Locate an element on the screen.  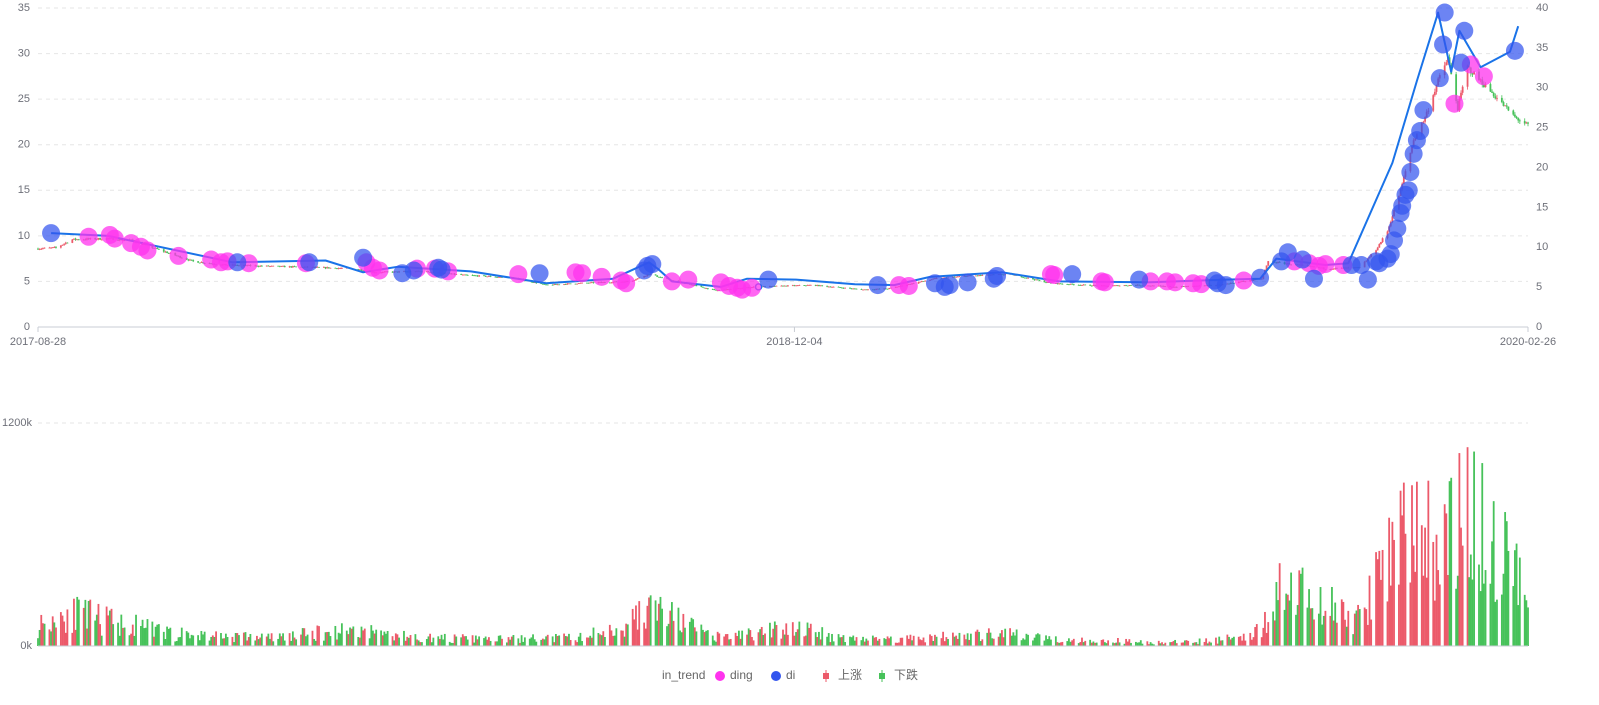
legend-item-in_trend: in_trend is located at coordinates (683, 675).